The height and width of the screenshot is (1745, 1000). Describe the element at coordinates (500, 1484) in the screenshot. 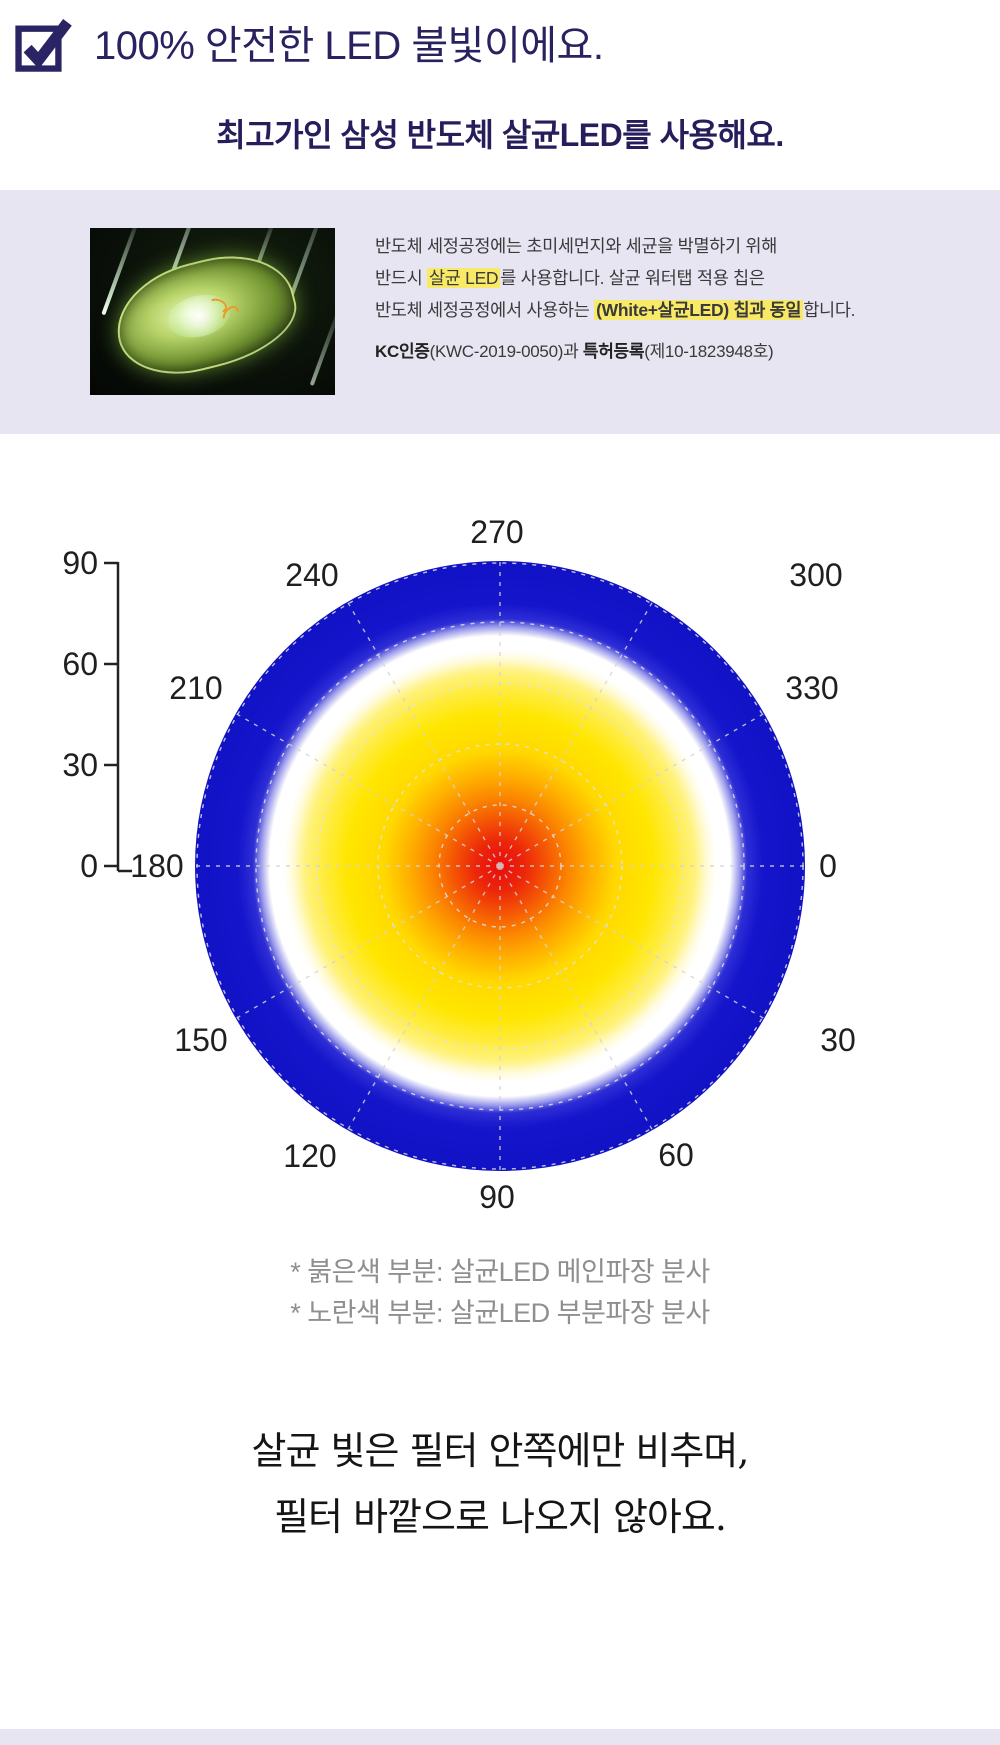

I see `footer-message: 살균 빛은 필터 안쪽에만 비추며, 필터 바깥으로 나오지 않아요.` at that location.